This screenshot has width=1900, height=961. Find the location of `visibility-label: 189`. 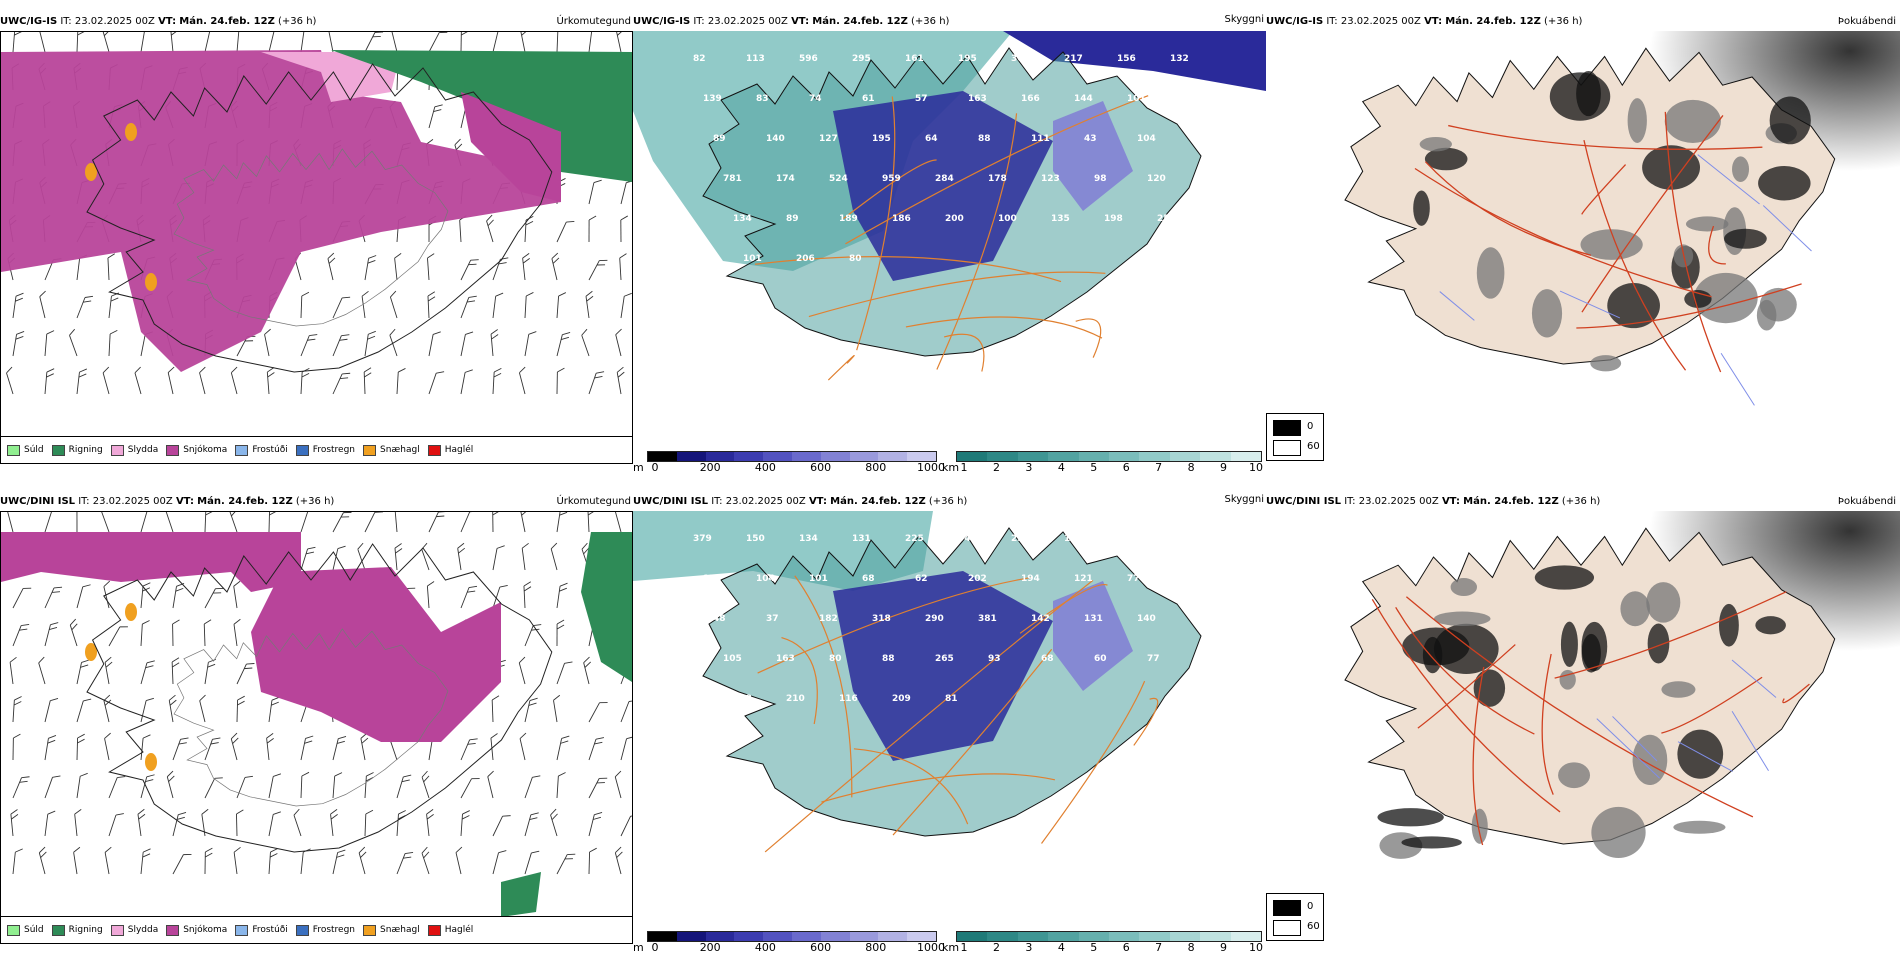

visibility-label: 189 is located at coordinates (848, 219).